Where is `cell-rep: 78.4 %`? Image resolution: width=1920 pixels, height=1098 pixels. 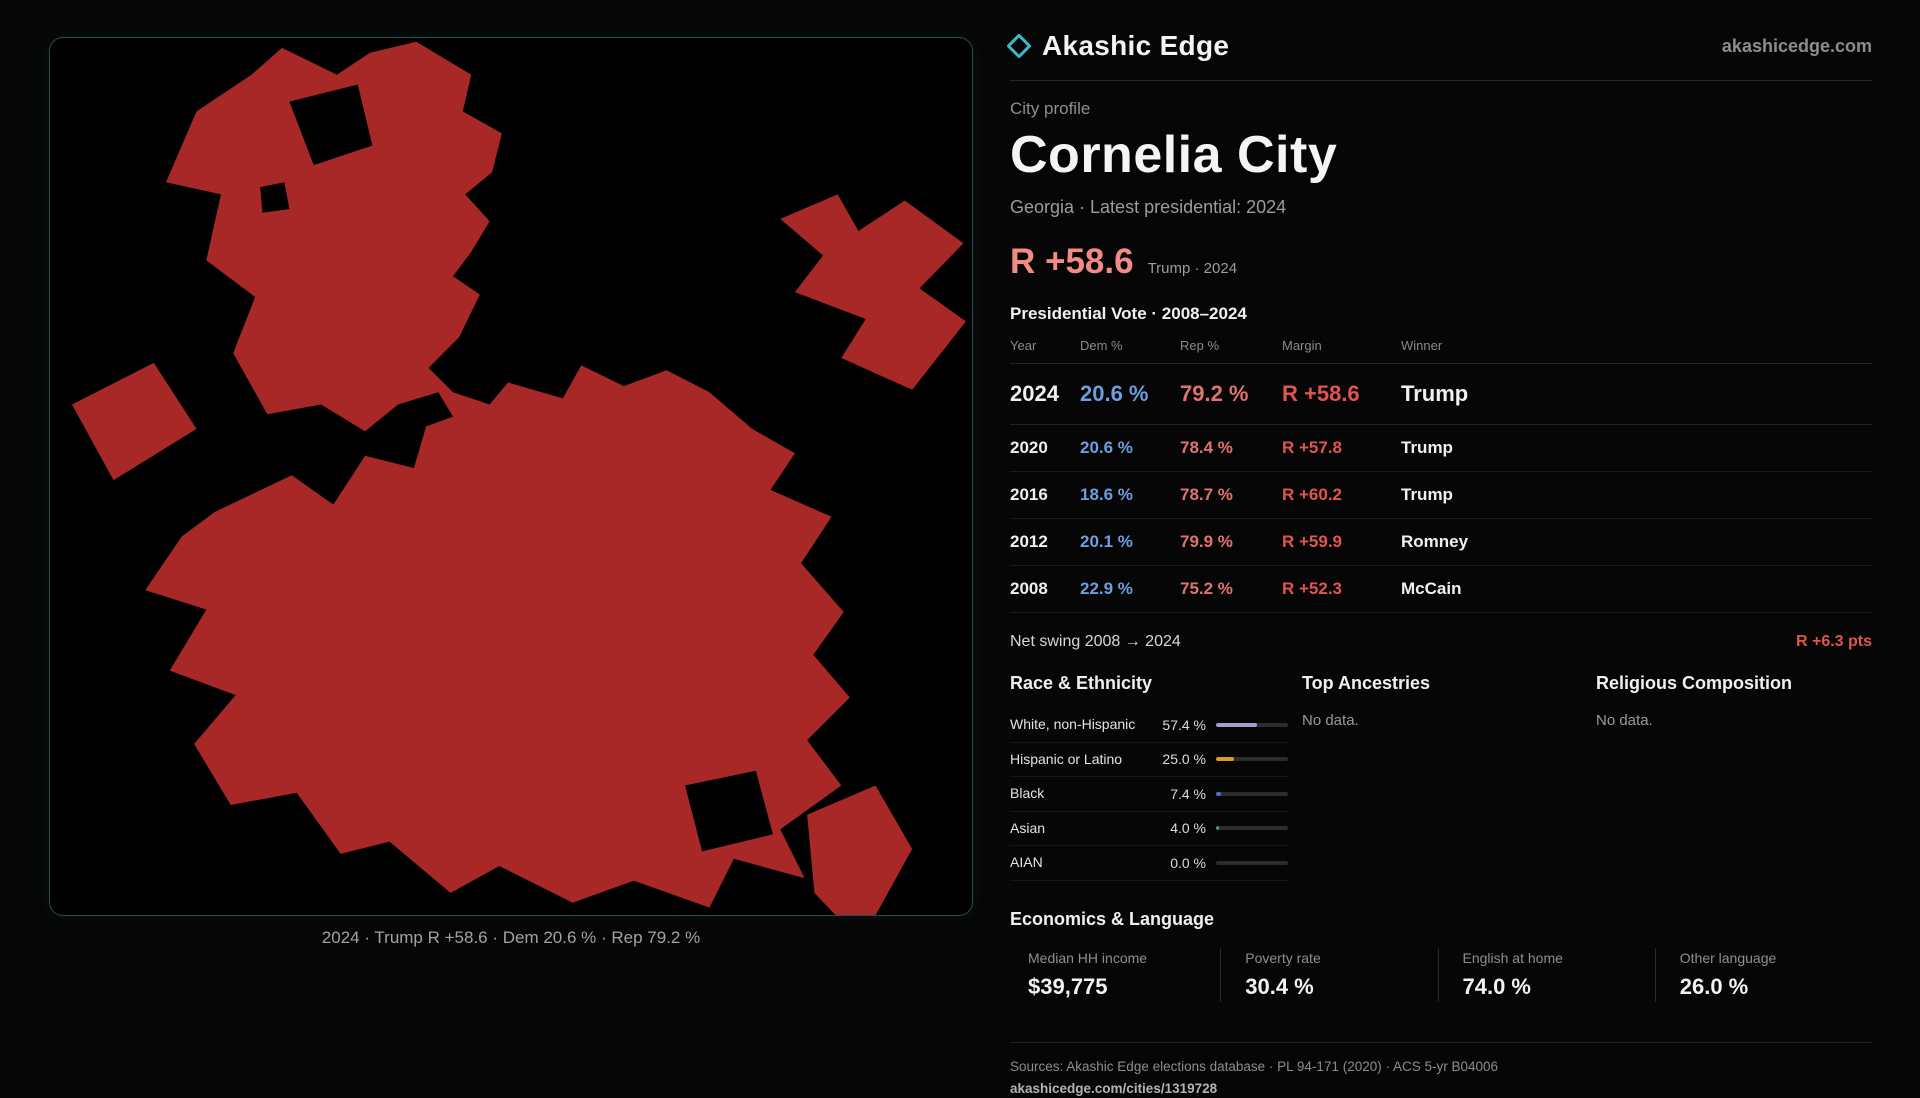 cell-rep: 78.4 % is located at coordinates (1206, 447).